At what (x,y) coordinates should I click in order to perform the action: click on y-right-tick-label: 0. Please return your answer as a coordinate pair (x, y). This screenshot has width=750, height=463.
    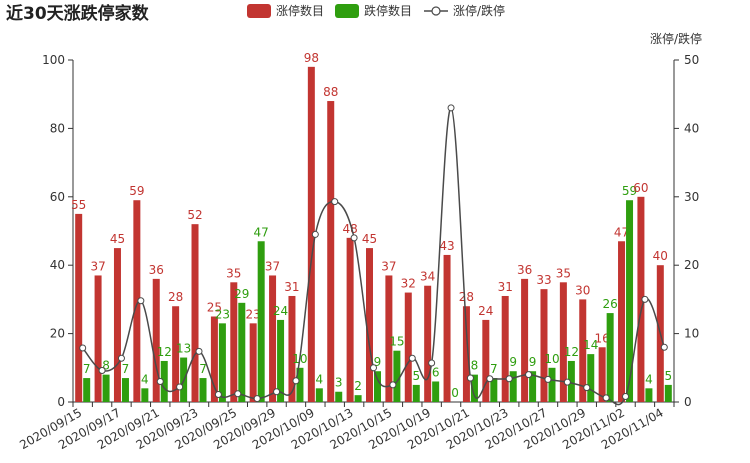
    Looking at the image, I should click on (688, 402).